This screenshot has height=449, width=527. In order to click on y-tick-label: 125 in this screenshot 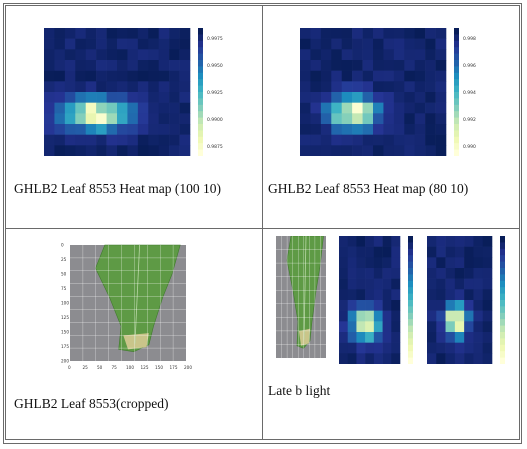, I will do `click(65, 317)`.